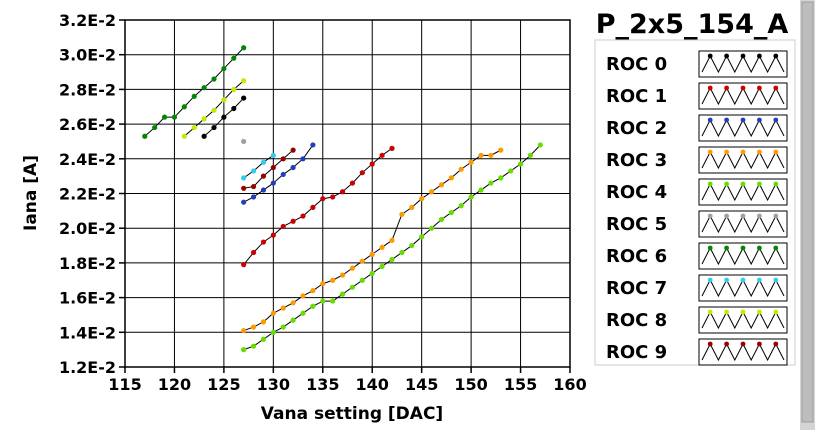  What do you see at coordinates (807, 212) in the screenshot?
I see `scrollbar-thumb` at bounding box center [807, 212].